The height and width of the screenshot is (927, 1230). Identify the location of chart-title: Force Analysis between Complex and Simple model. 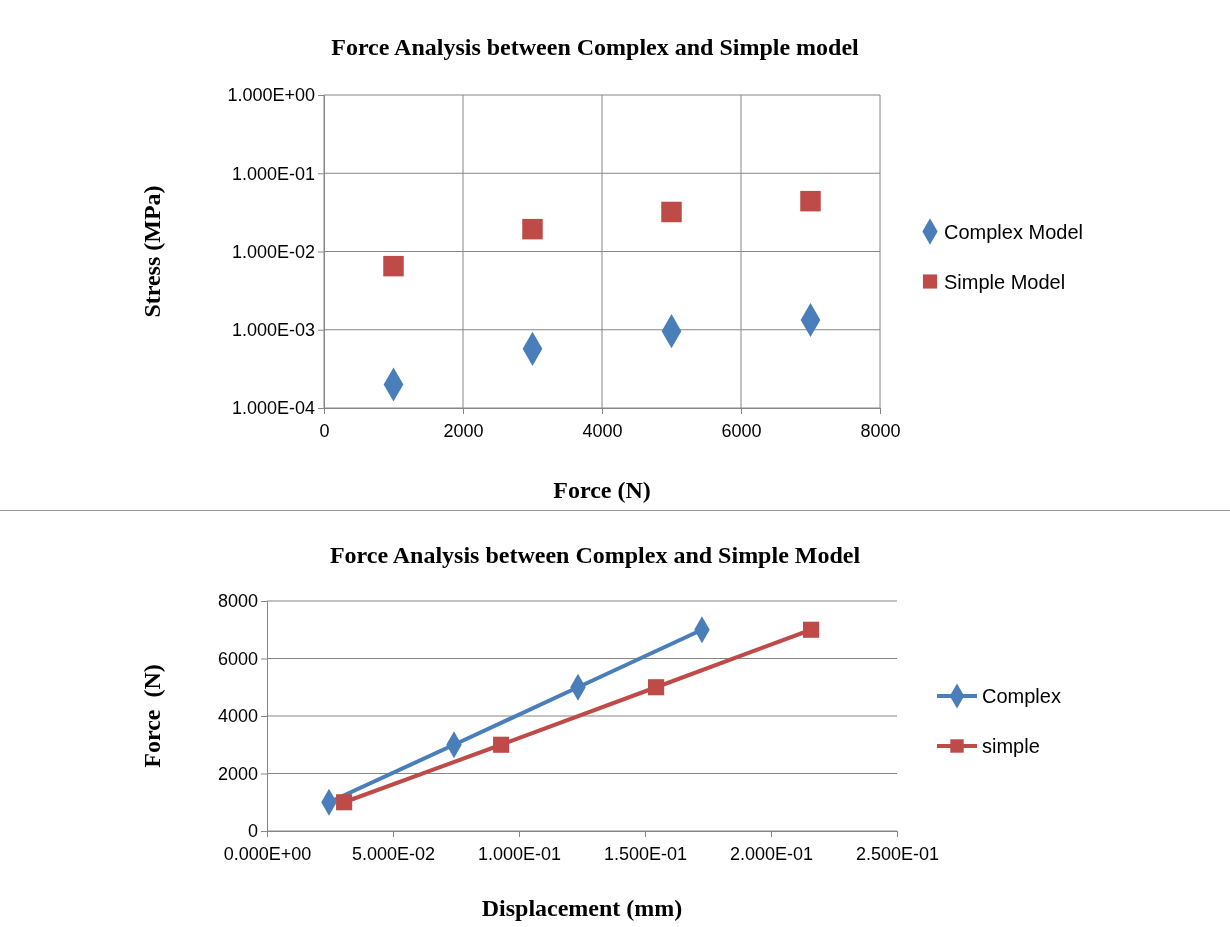
(595, 47).